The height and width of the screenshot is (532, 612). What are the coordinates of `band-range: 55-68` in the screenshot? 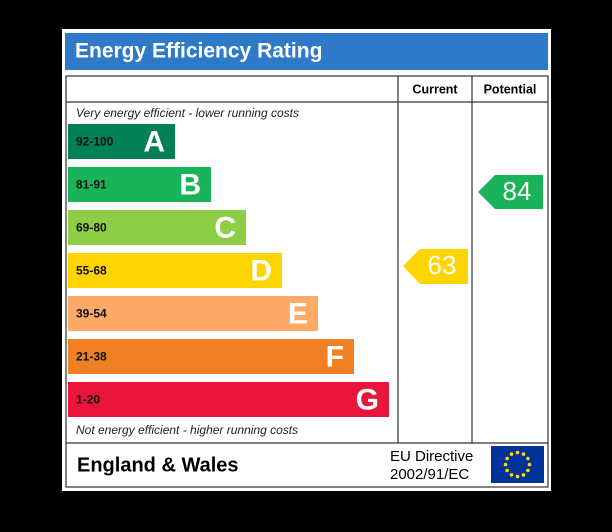 It's located at (91, 271).